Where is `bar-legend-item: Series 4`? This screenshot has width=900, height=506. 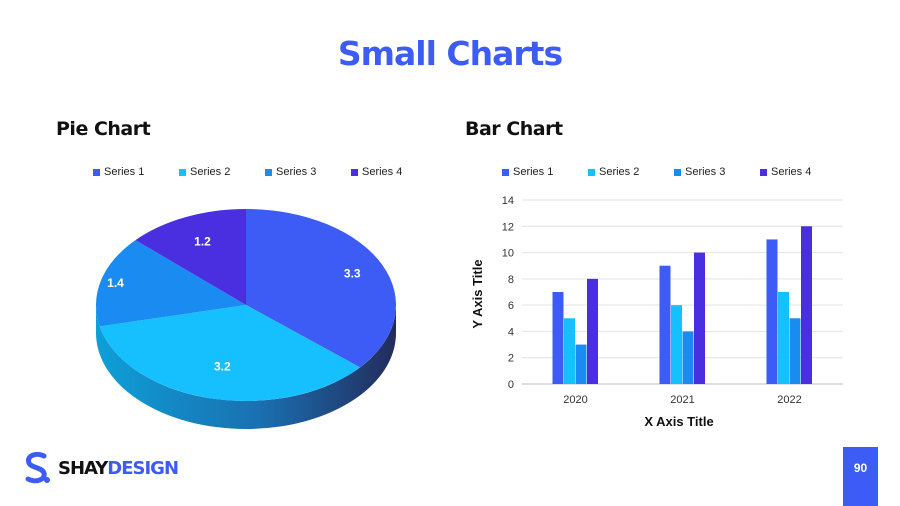
bar-legend-item: Series 4 is located at coordinates (803, 172).